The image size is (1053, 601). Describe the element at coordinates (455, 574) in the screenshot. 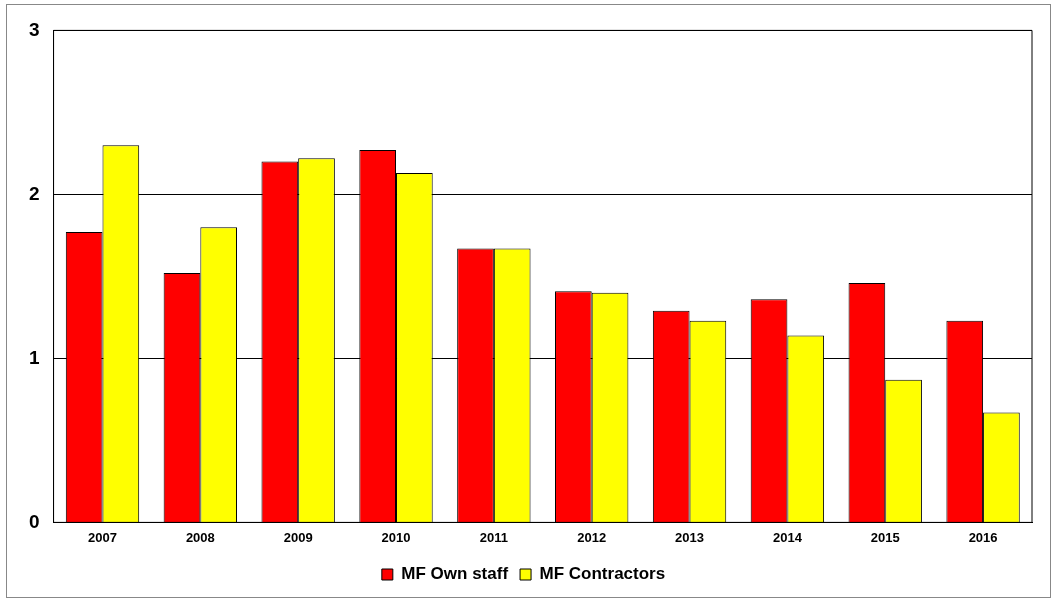

I see `legend-label: MF Own staff` at that location.